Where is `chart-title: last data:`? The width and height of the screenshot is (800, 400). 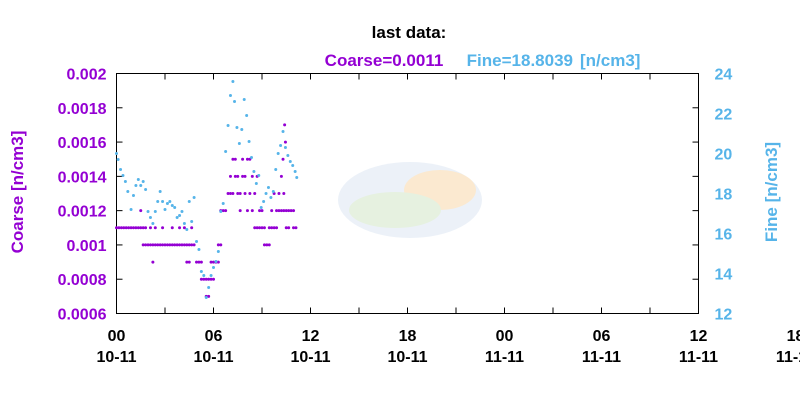
chart-title: last data: is located at coordinates (409, 32).